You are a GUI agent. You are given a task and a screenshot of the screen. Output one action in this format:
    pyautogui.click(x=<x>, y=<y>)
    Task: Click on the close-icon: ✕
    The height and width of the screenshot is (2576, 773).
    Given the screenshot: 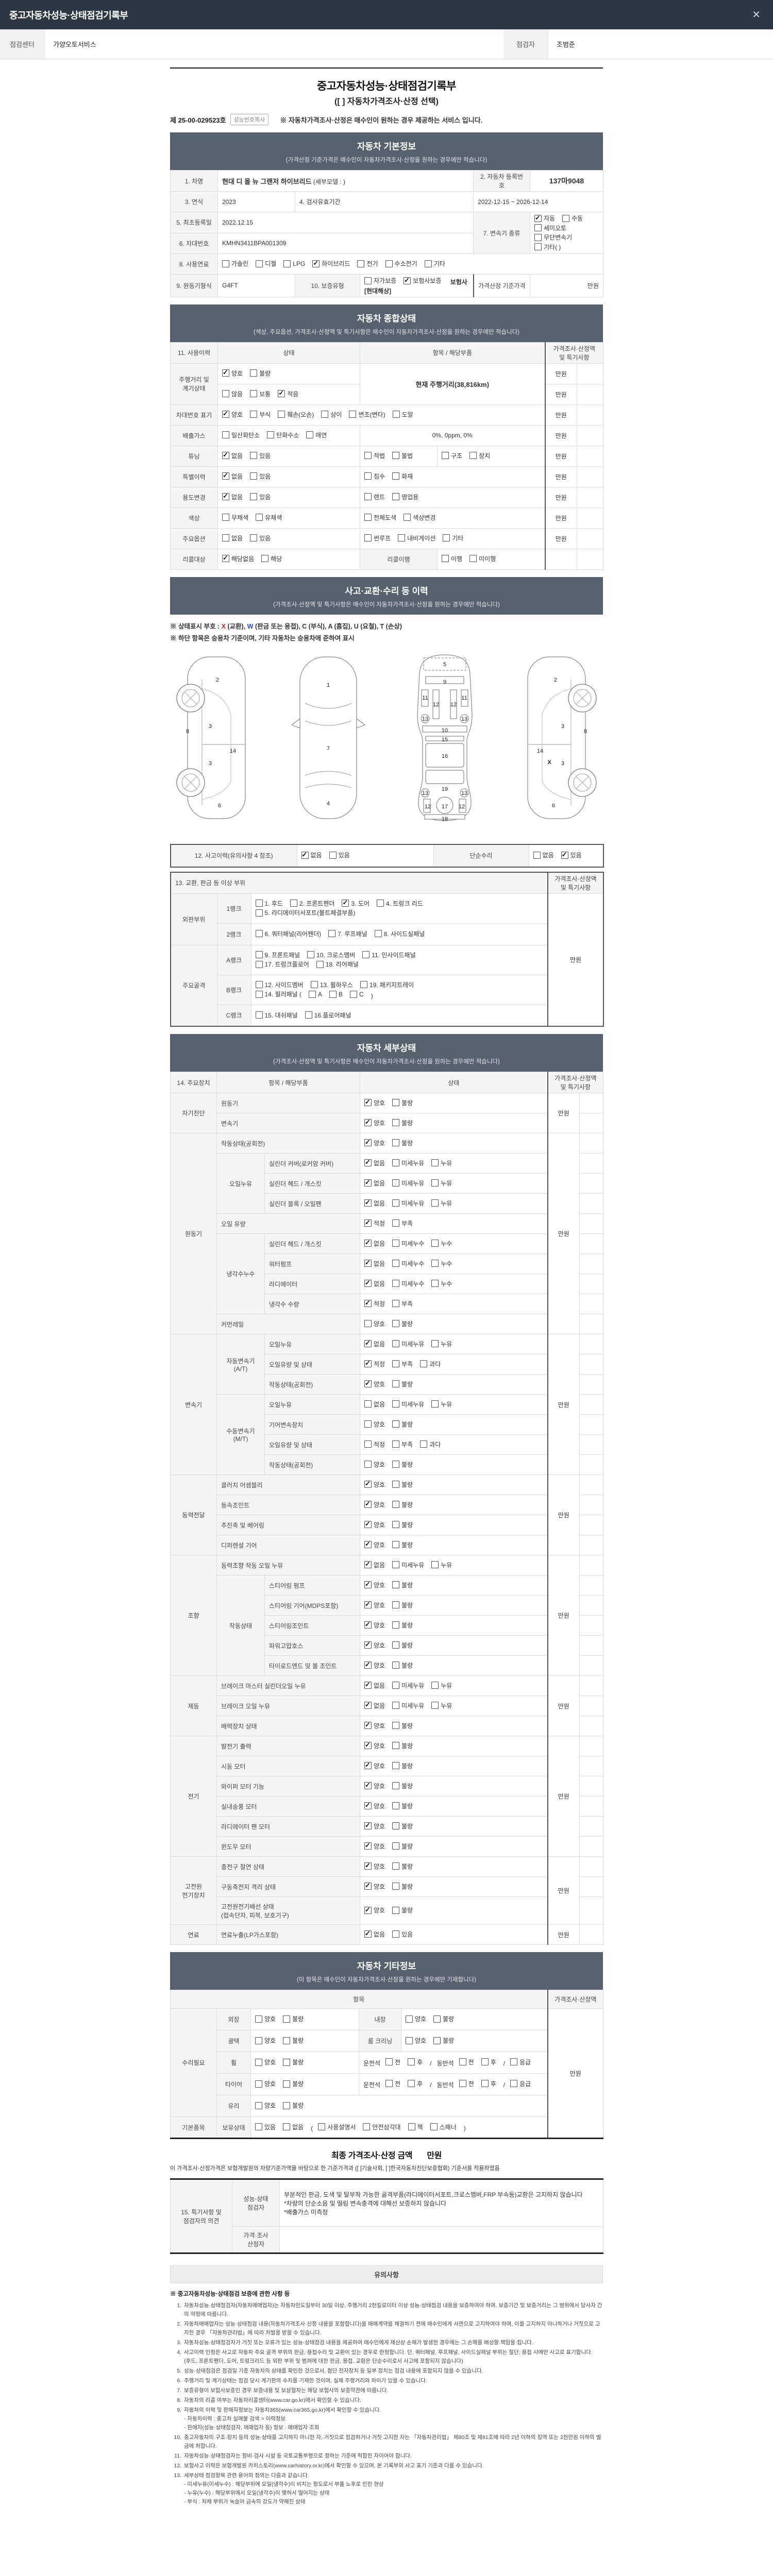 What is the action you would take?
    pyautogui.click(x=756, y=15)
    